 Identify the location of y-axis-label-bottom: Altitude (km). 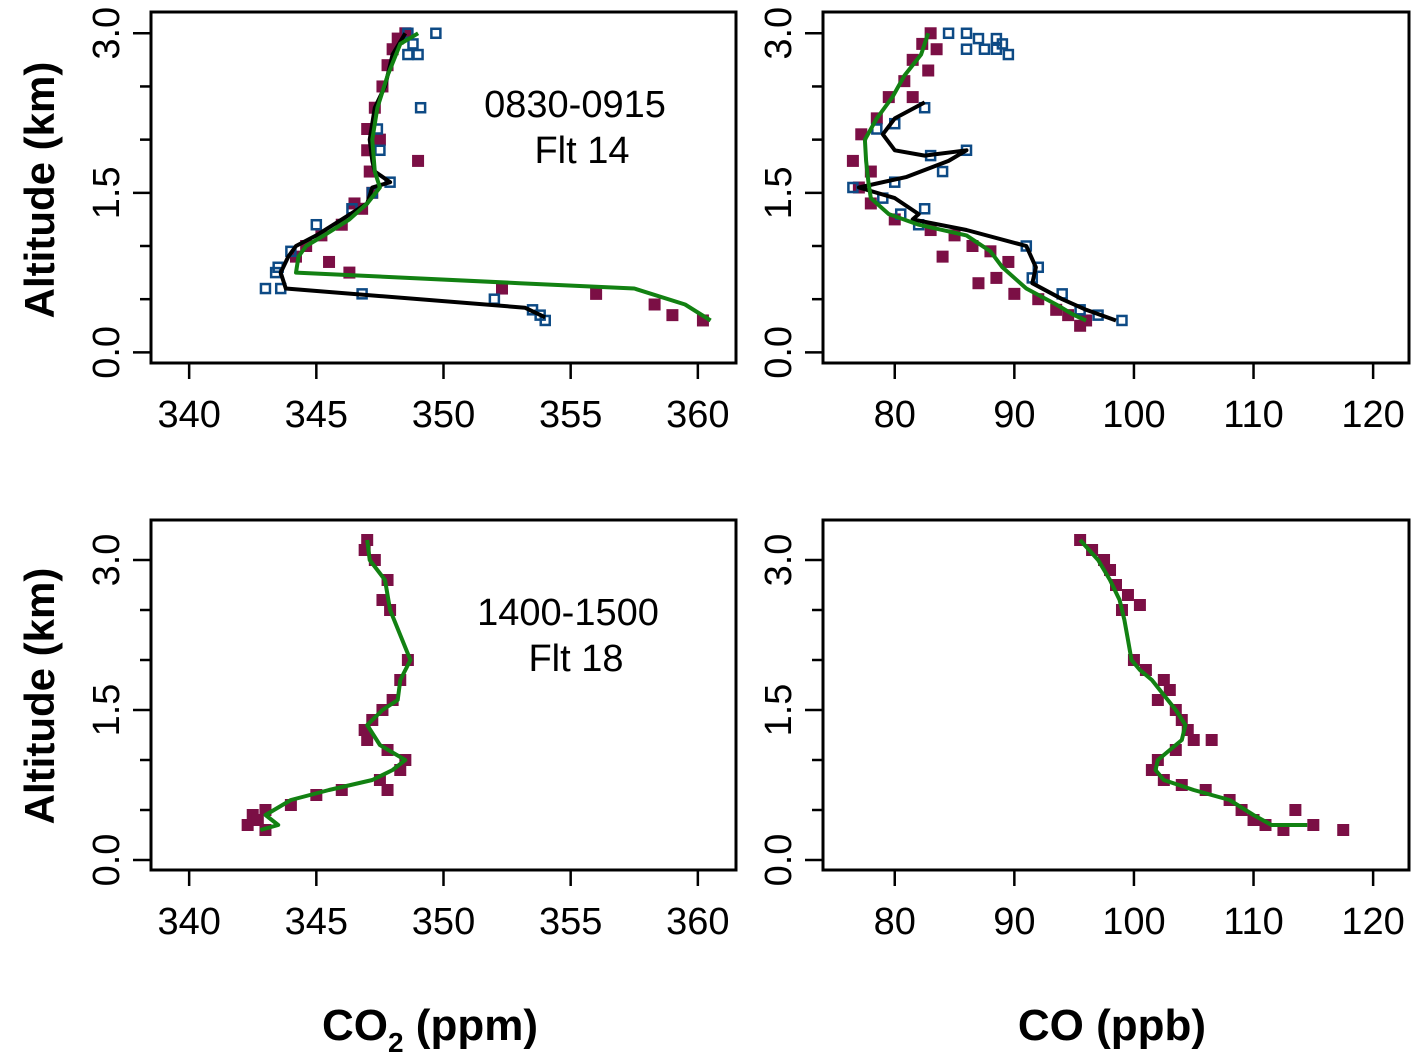
(39, 696).